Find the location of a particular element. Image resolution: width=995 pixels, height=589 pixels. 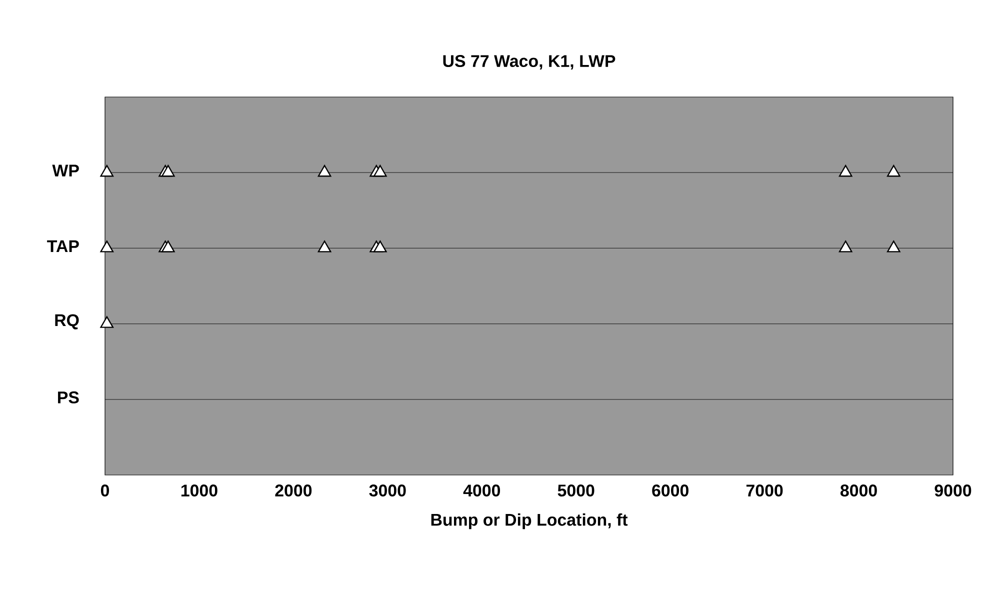

x-tick-label: 4000 is located at coordinates (481, 490).